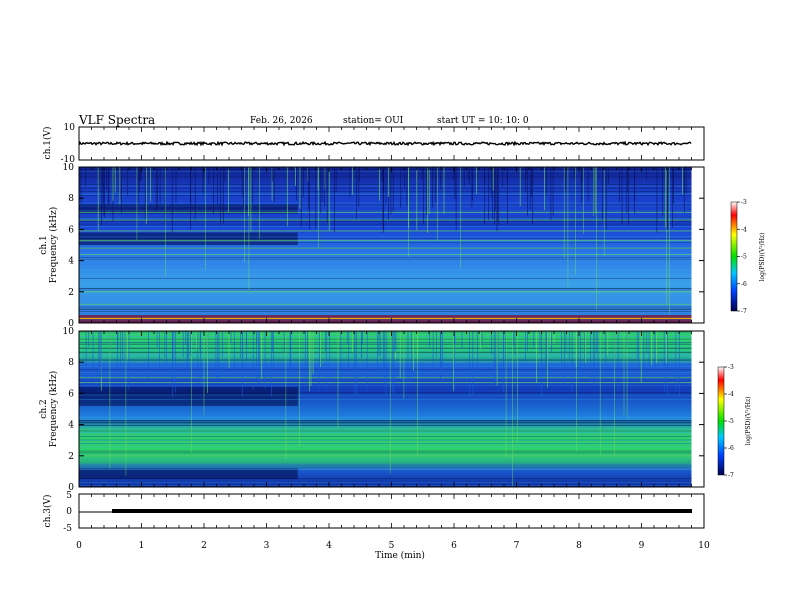 The width and height of the screenshot is (792, 612). I want to click on xtick-label: 1, so click(142, 546).